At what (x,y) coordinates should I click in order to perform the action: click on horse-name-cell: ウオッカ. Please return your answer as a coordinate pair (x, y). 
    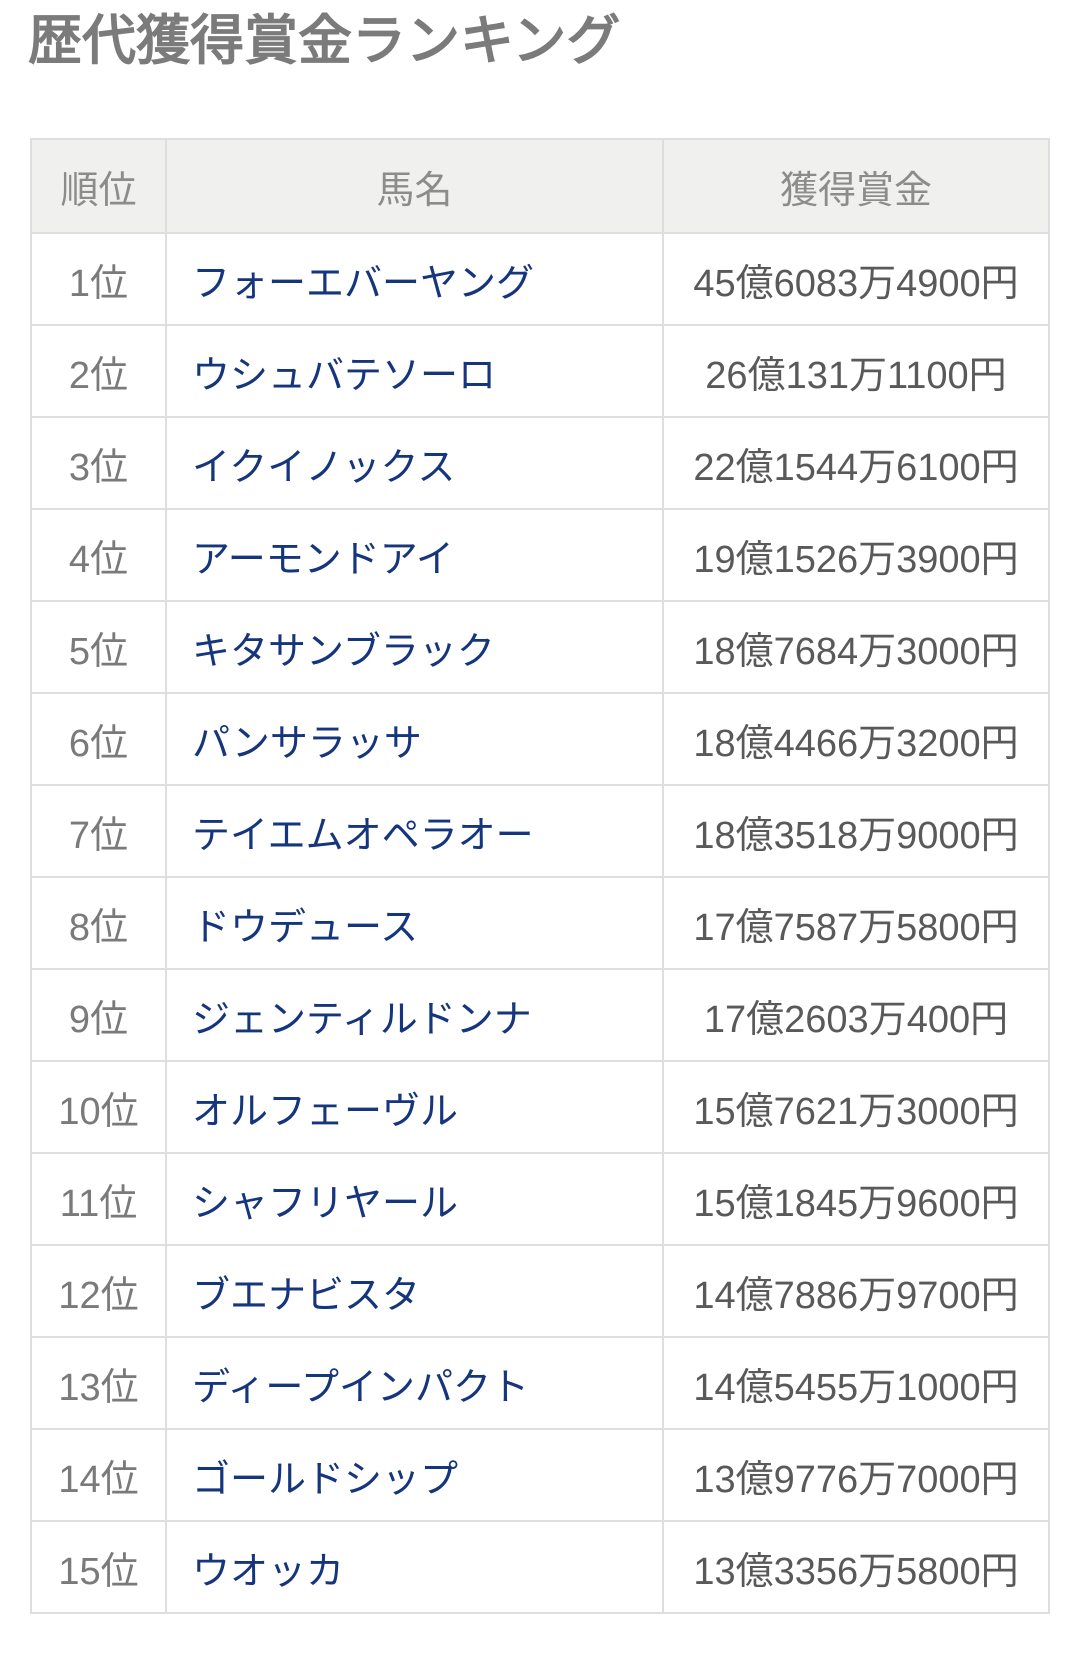
    Looking at the image, I should click on (414, 1567).